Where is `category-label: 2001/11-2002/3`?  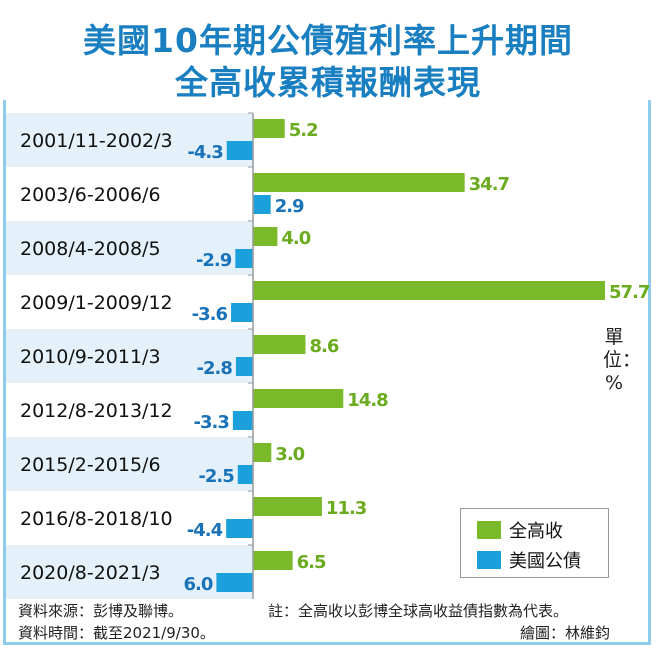 category-label: 2001/11-2002/3 is located at coordinates (96, 141).